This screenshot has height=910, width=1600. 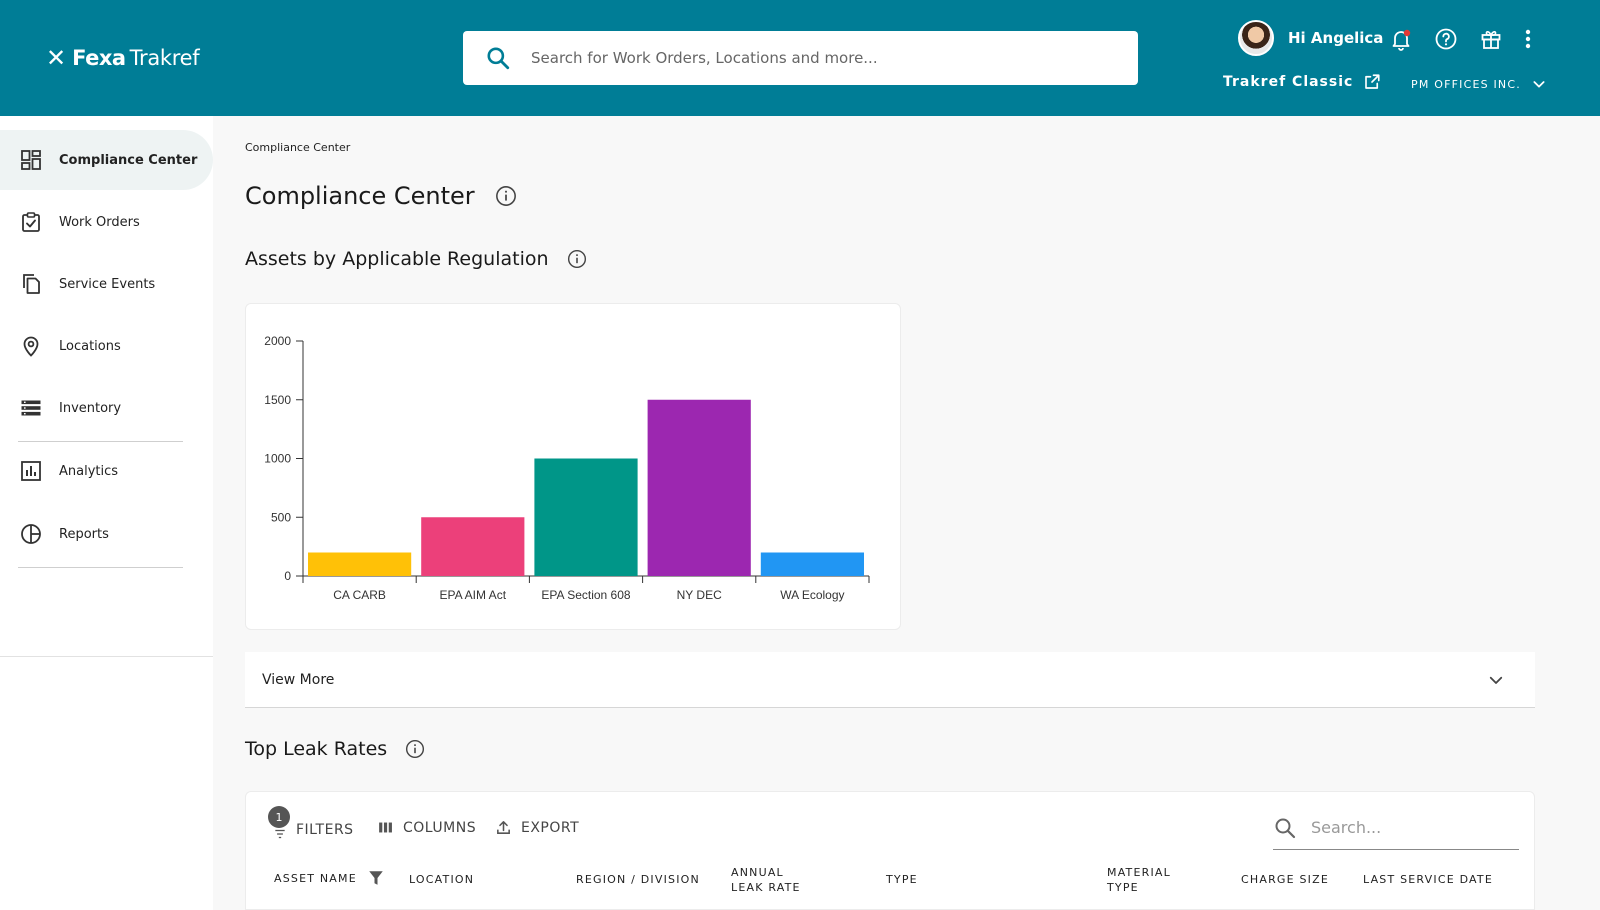 I want to click on filter-lines-icon, so click(x=280, y=834).